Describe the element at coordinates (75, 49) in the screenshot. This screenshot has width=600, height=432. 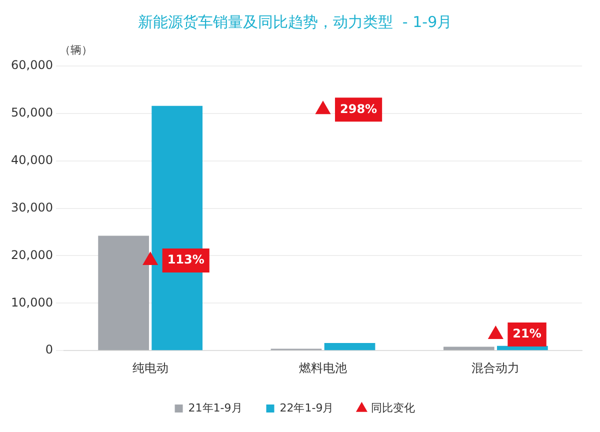
I see `y-axis-title: （辆）` at that location.